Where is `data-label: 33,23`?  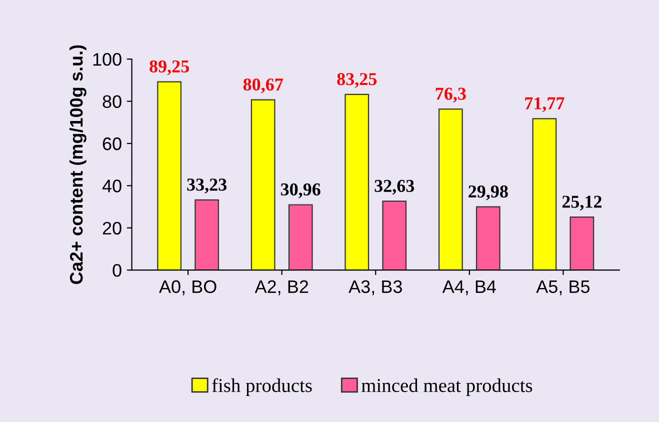
data-label: 33,23 is located at coordinates (207, 186).